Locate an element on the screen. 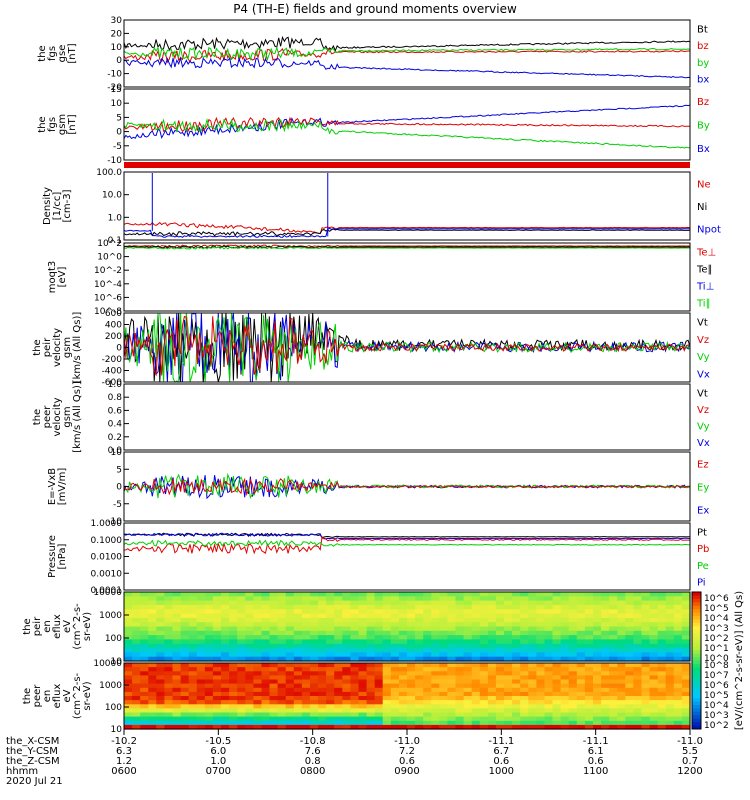 The width and height of the screenshot is (750, 800). y-tick-label: 10000 is located at coordinates (107, 593).